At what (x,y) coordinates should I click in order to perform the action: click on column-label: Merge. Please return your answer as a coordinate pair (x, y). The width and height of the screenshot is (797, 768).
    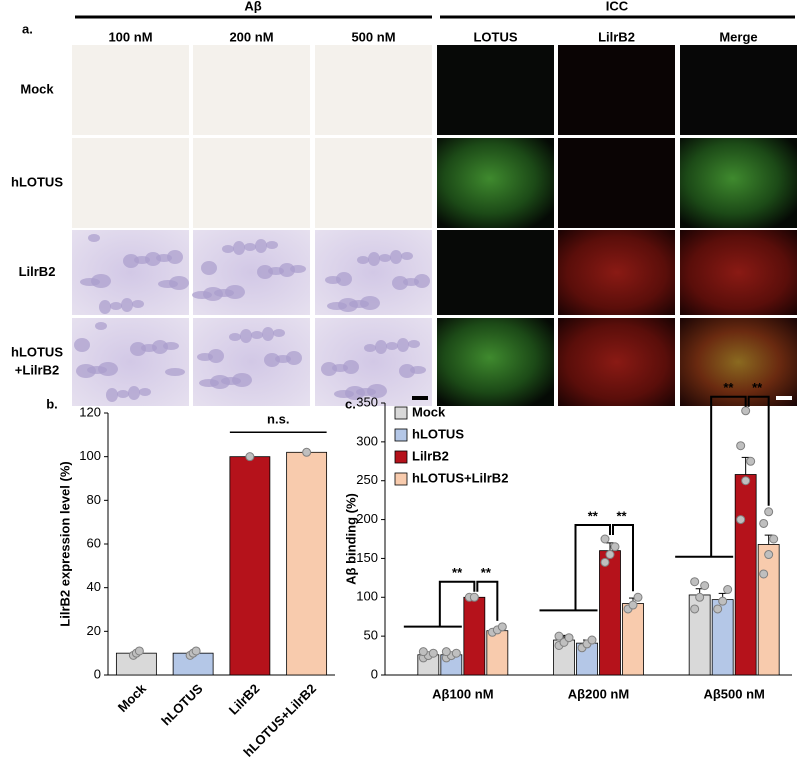
    Looking at the image, I should click on (738, 36).